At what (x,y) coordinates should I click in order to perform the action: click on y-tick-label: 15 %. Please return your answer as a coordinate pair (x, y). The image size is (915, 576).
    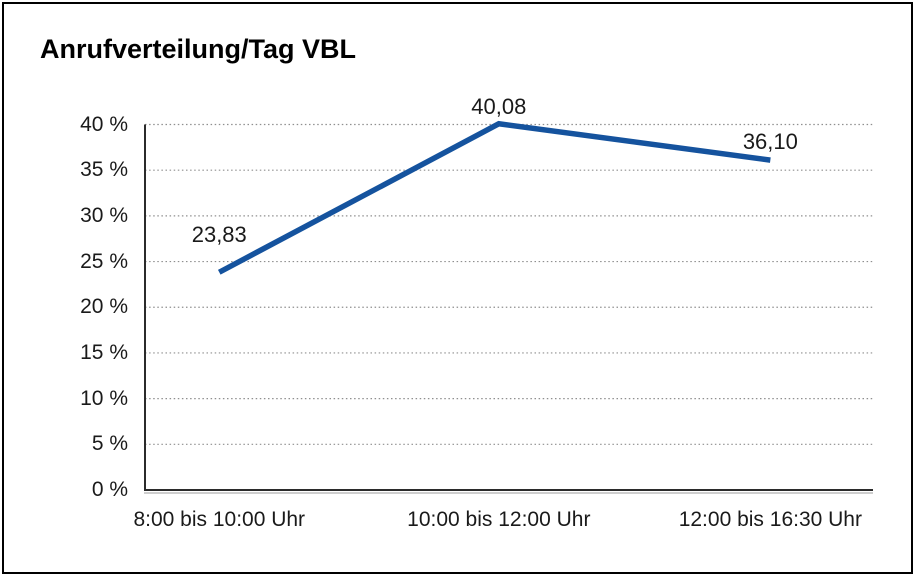
    Looking at the image, I should click on (104, 352).